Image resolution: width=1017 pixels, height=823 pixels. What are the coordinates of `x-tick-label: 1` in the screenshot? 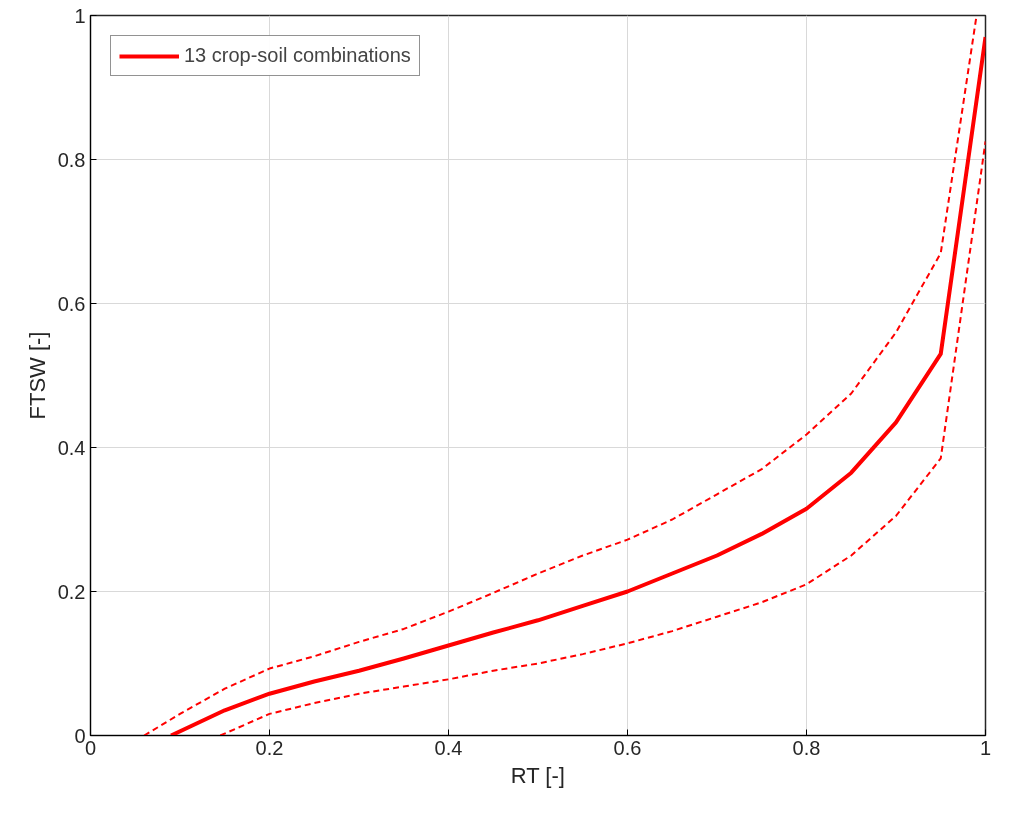 It's located at (985, 747).